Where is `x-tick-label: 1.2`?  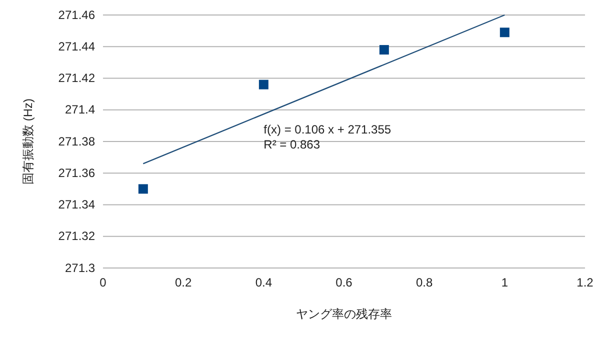
x-tick-label: 1.2 is located at coordinates (585, 283).